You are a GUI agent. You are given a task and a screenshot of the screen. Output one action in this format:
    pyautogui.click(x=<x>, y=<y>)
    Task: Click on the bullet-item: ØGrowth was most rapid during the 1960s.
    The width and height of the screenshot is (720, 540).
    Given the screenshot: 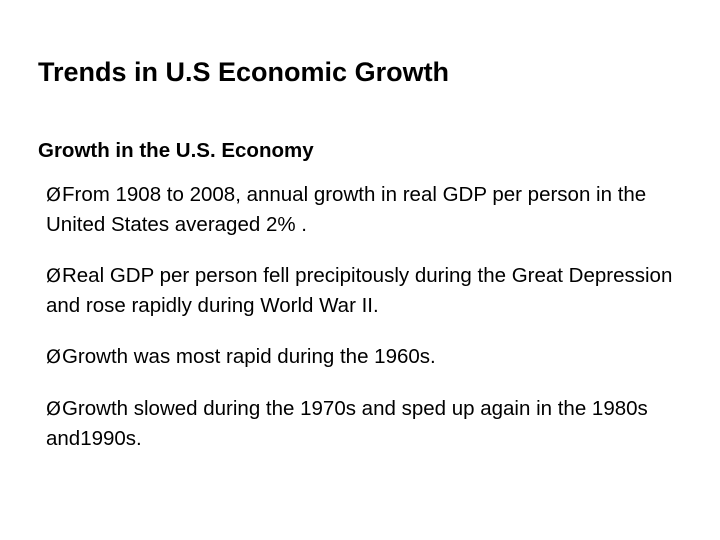 What is the action you would take?
    pyautogui.click(x=371, y=357)
    